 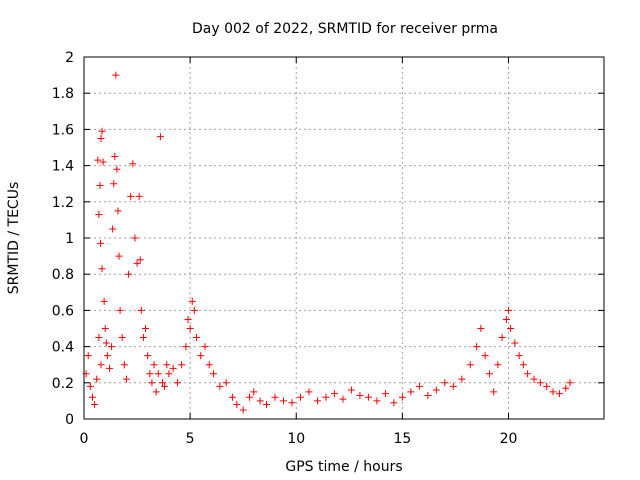 I want to click on y-tick-label: 0.8, so click(x=63, y=275).